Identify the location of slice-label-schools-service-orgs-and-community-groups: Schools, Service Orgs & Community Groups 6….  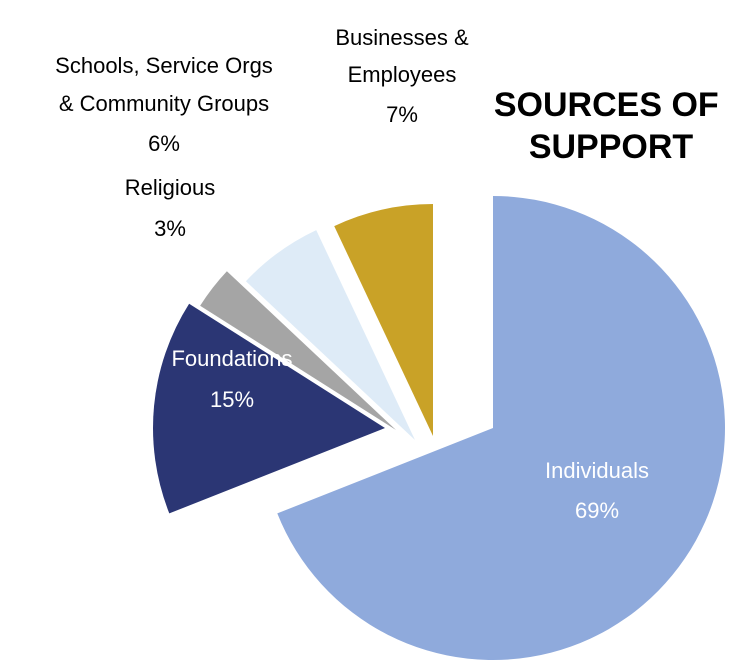
(164, 104).